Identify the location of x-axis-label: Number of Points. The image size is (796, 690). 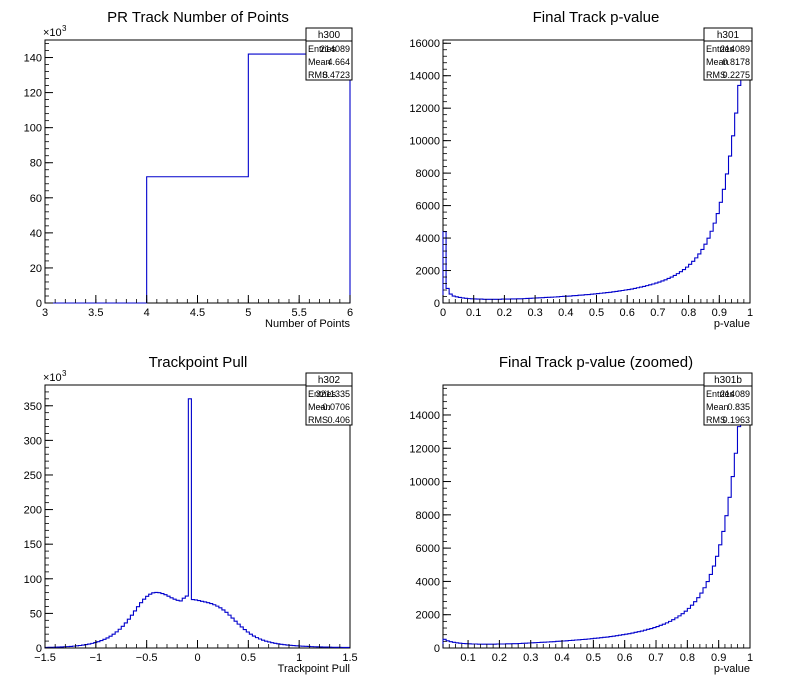
(307, 324).